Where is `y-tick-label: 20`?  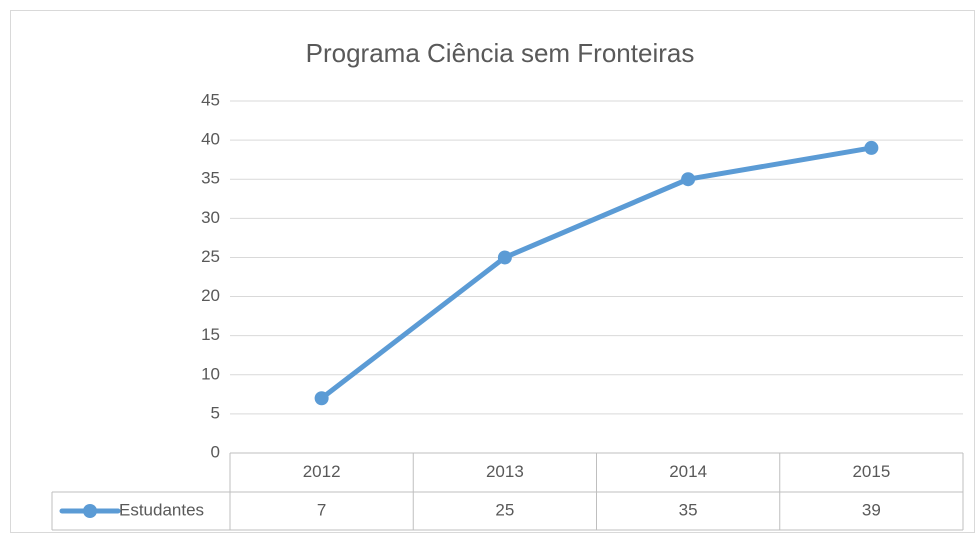 y-tick-label: 20 is located at coordinates (210, 295).